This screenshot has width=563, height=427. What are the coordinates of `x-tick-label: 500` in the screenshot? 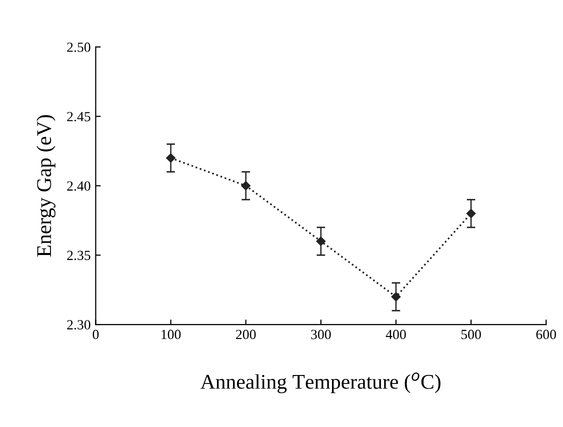 It's located at (471, 335).